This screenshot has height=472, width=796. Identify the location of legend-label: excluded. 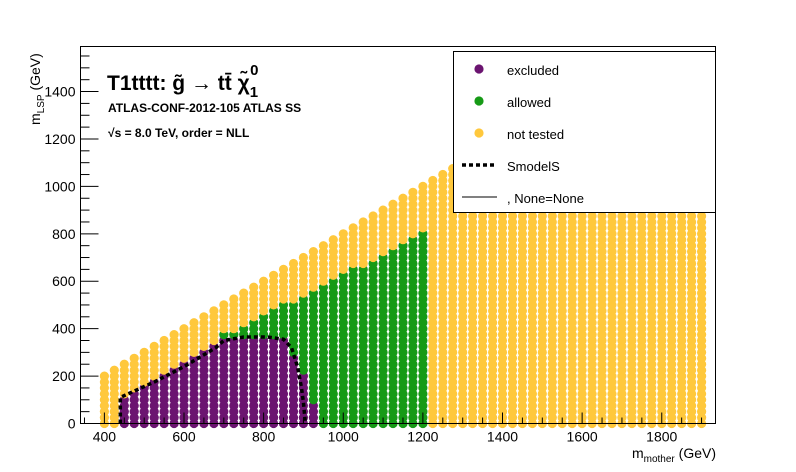
(533, 70).